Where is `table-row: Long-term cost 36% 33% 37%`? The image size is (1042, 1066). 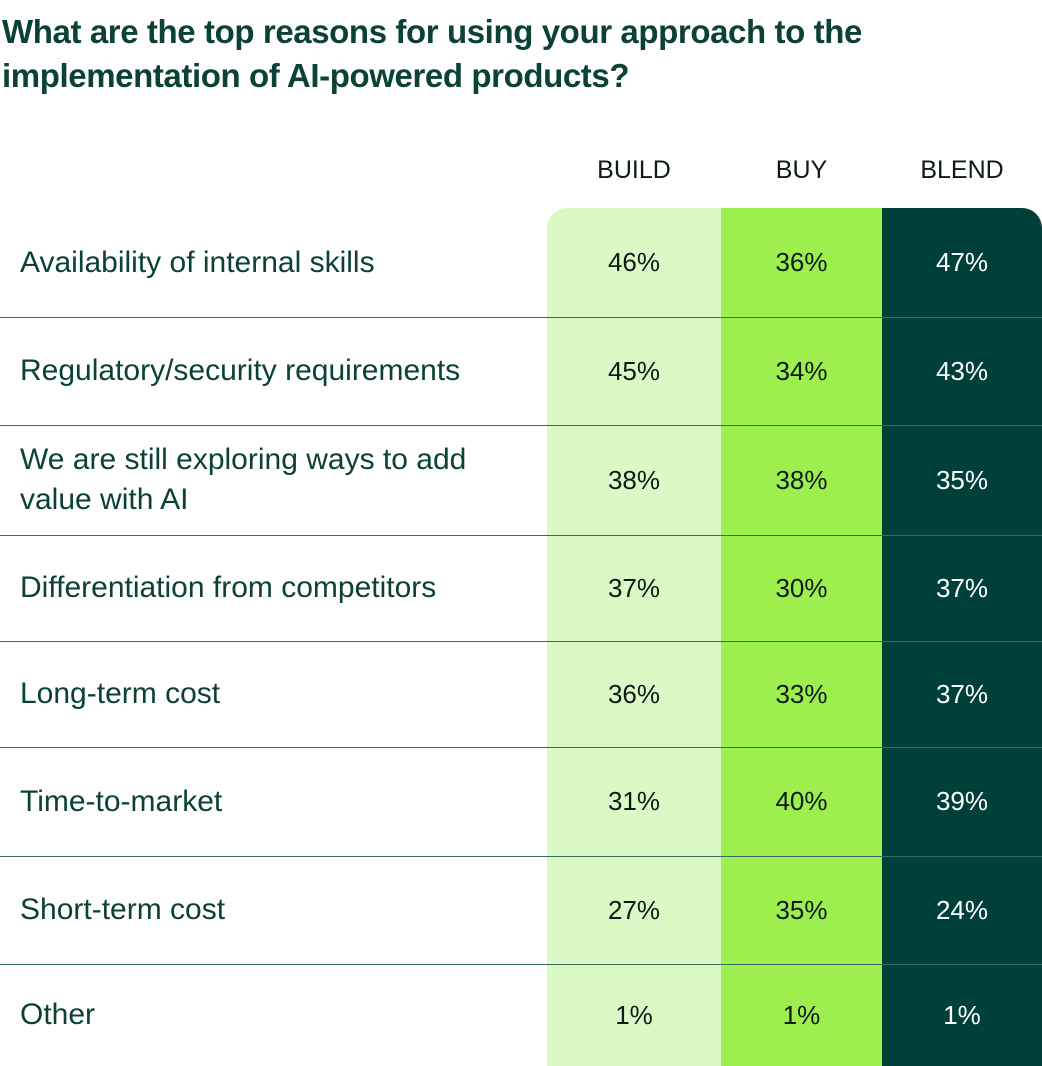
table-row: Long-term cost 36% 33% 37% is located at coordinates (521, 694).